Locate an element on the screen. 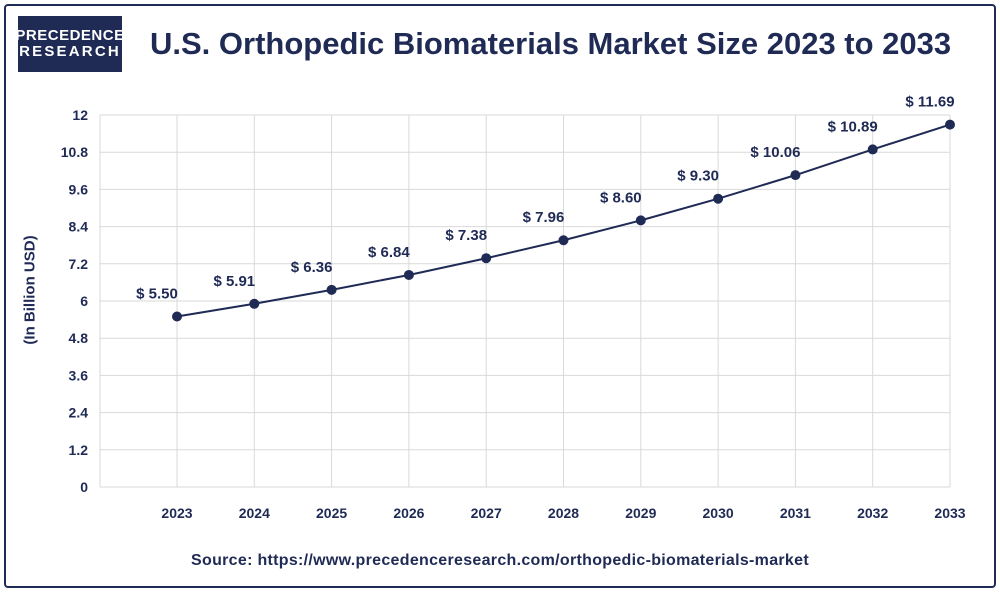 Image resolution: width=1000 pixels, height=592 pixels. data-label: $ 10.89 is located at coordinates (853, 126).